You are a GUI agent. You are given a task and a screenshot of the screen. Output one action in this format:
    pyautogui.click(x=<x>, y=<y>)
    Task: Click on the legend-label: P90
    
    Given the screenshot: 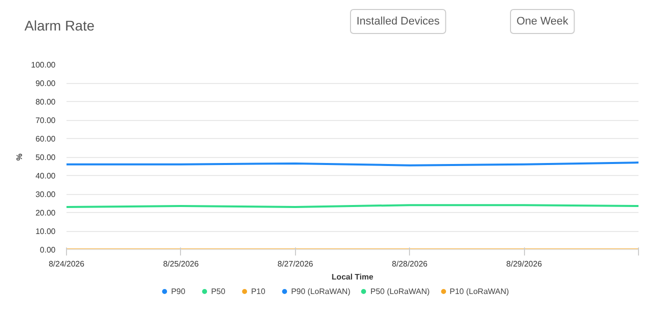 What is the action you would take?
    pyautogui.click(x=178, y=291)
    